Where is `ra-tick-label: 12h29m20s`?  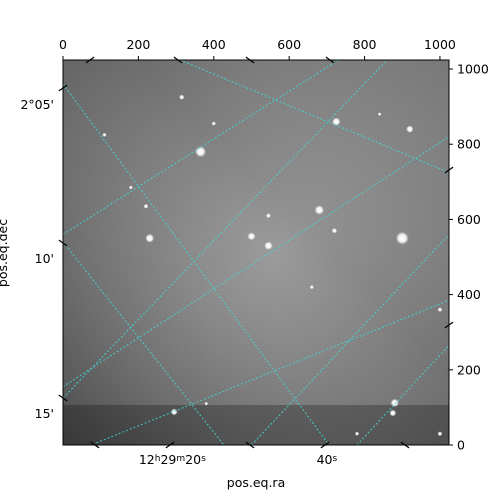
ra-tick-label: 12h29m20s is located at coordinates (172, 459).